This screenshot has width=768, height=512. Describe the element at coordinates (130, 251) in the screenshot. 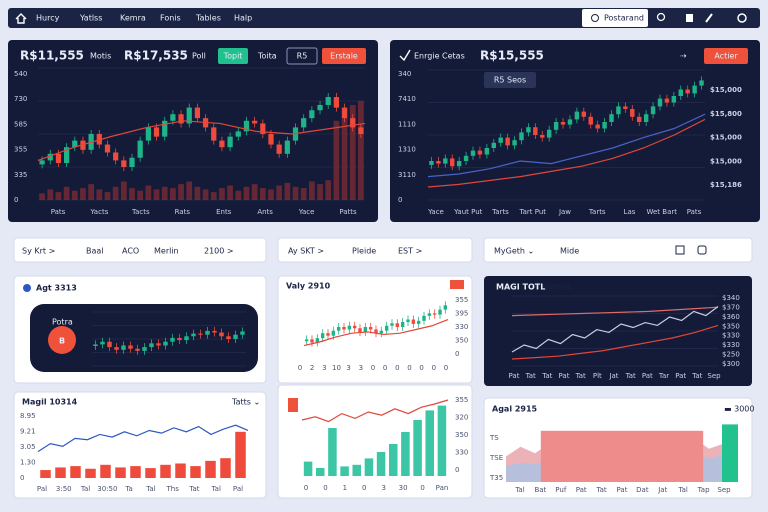

I see `filter: ACO` at that location.